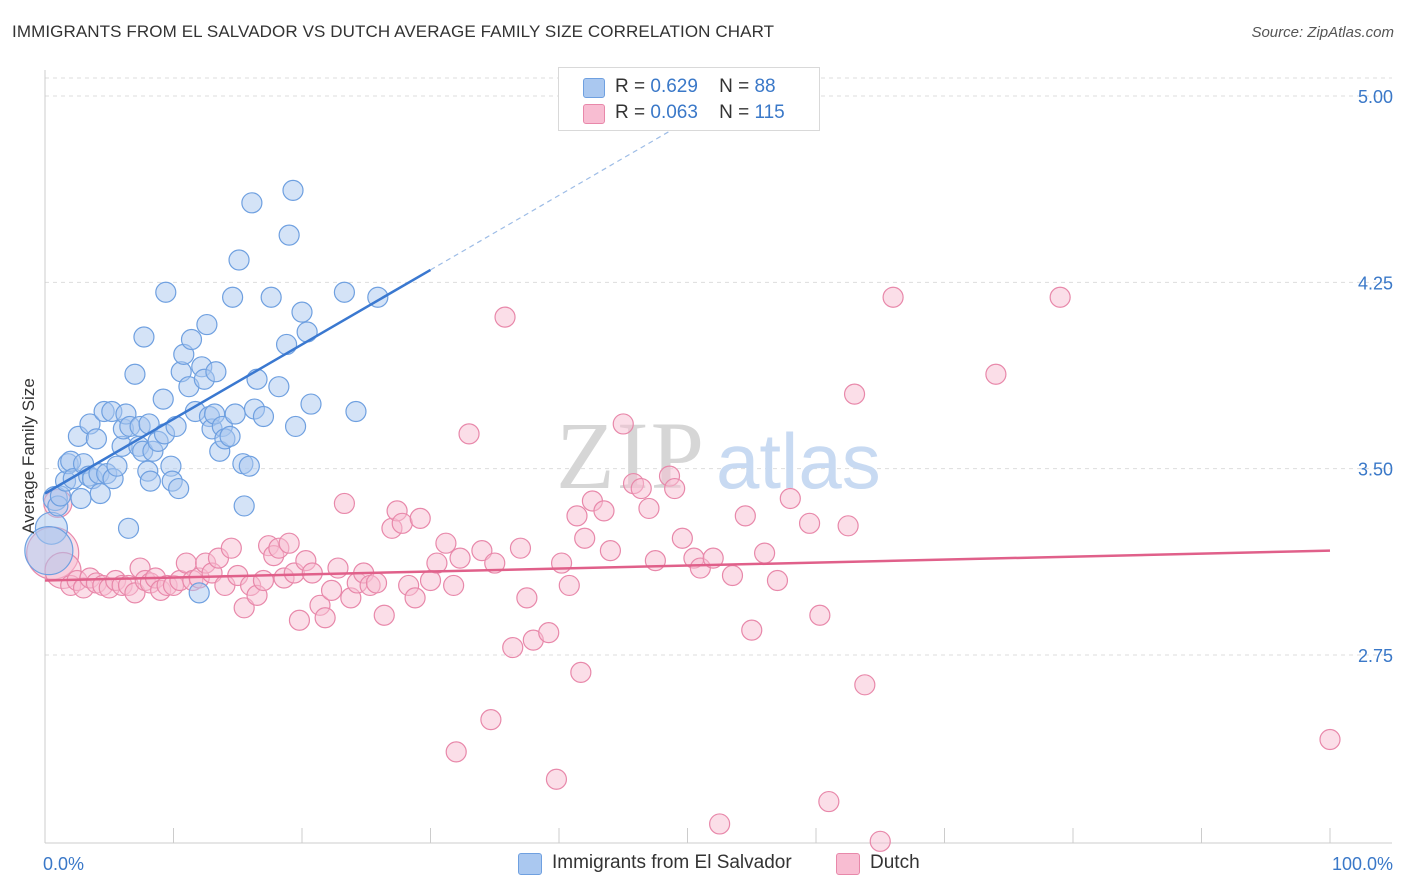  What do you see at coordinates (63, 864) in the screenshot?
I see `x-tick-label: 0.0%` at bounding box center [63, 864].